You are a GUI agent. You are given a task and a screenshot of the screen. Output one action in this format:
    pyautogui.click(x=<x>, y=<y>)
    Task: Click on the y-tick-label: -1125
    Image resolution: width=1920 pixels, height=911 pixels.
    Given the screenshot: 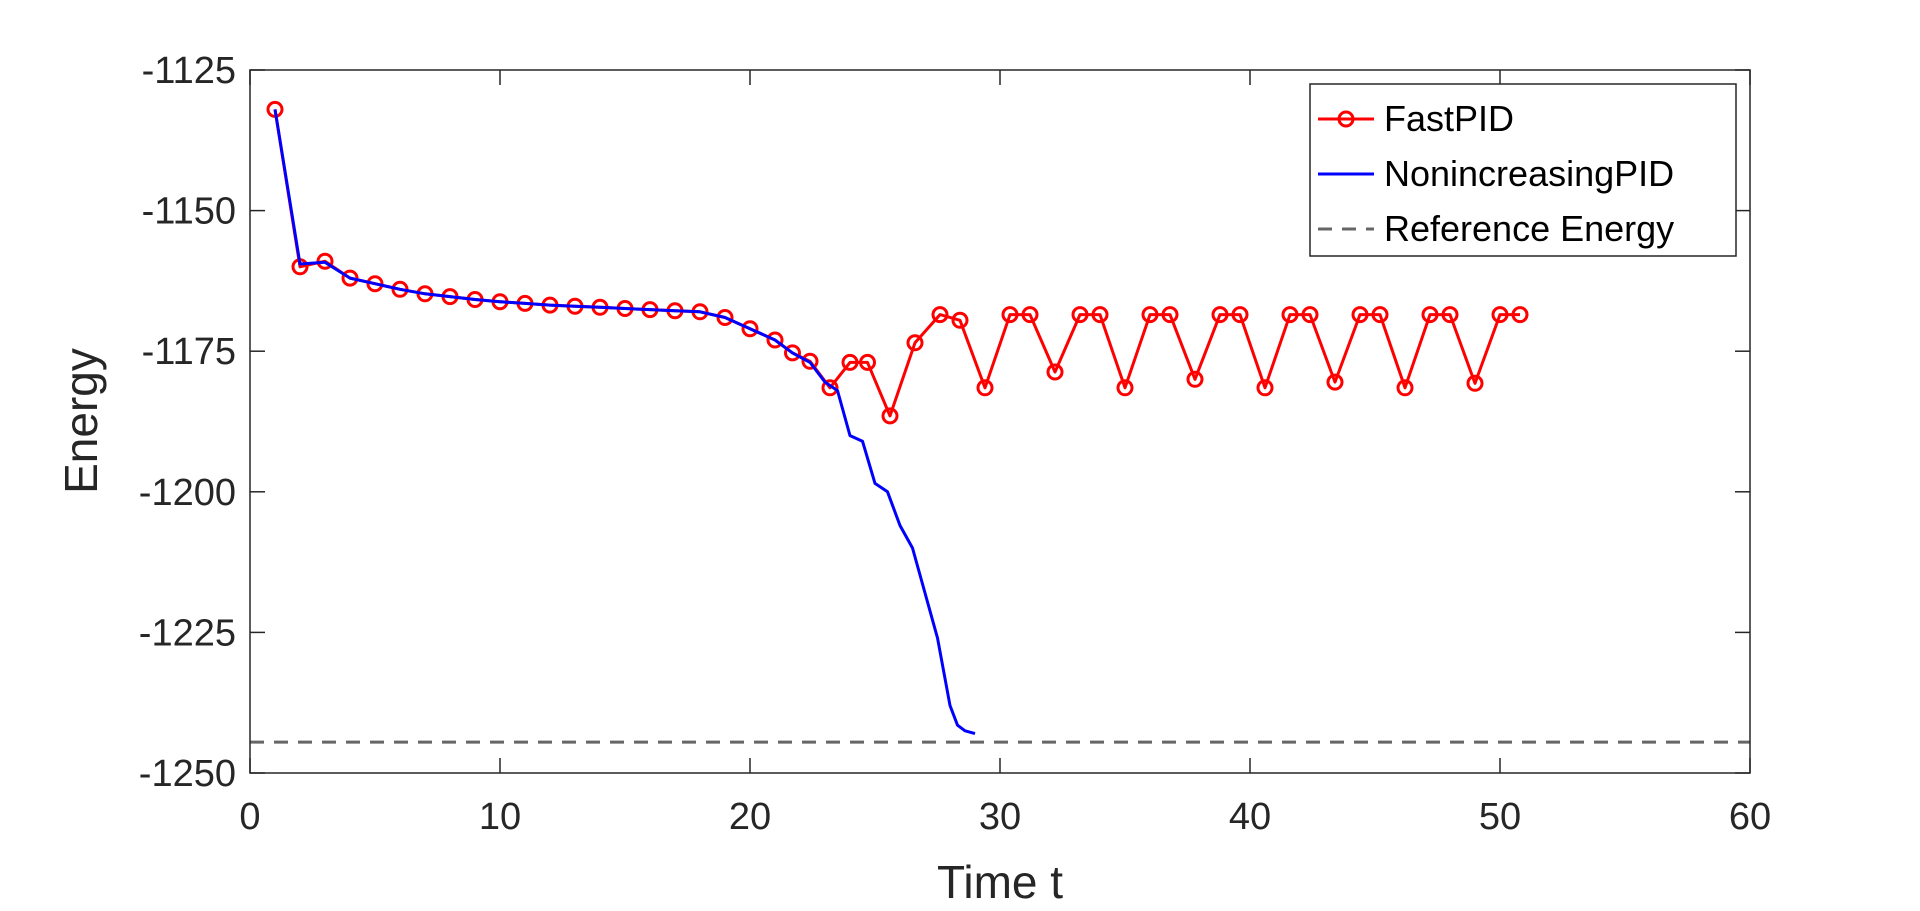 What is the action you would take?
    pyautogui.click(x=189, y=71)
    